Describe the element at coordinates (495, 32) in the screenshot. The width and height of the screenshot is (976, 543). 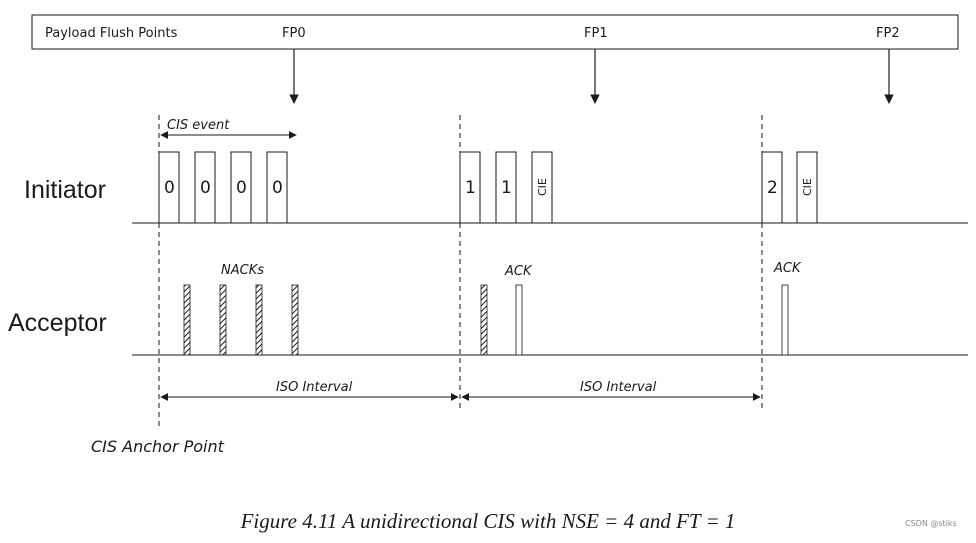
I see `flush-points-header-box` at that location.